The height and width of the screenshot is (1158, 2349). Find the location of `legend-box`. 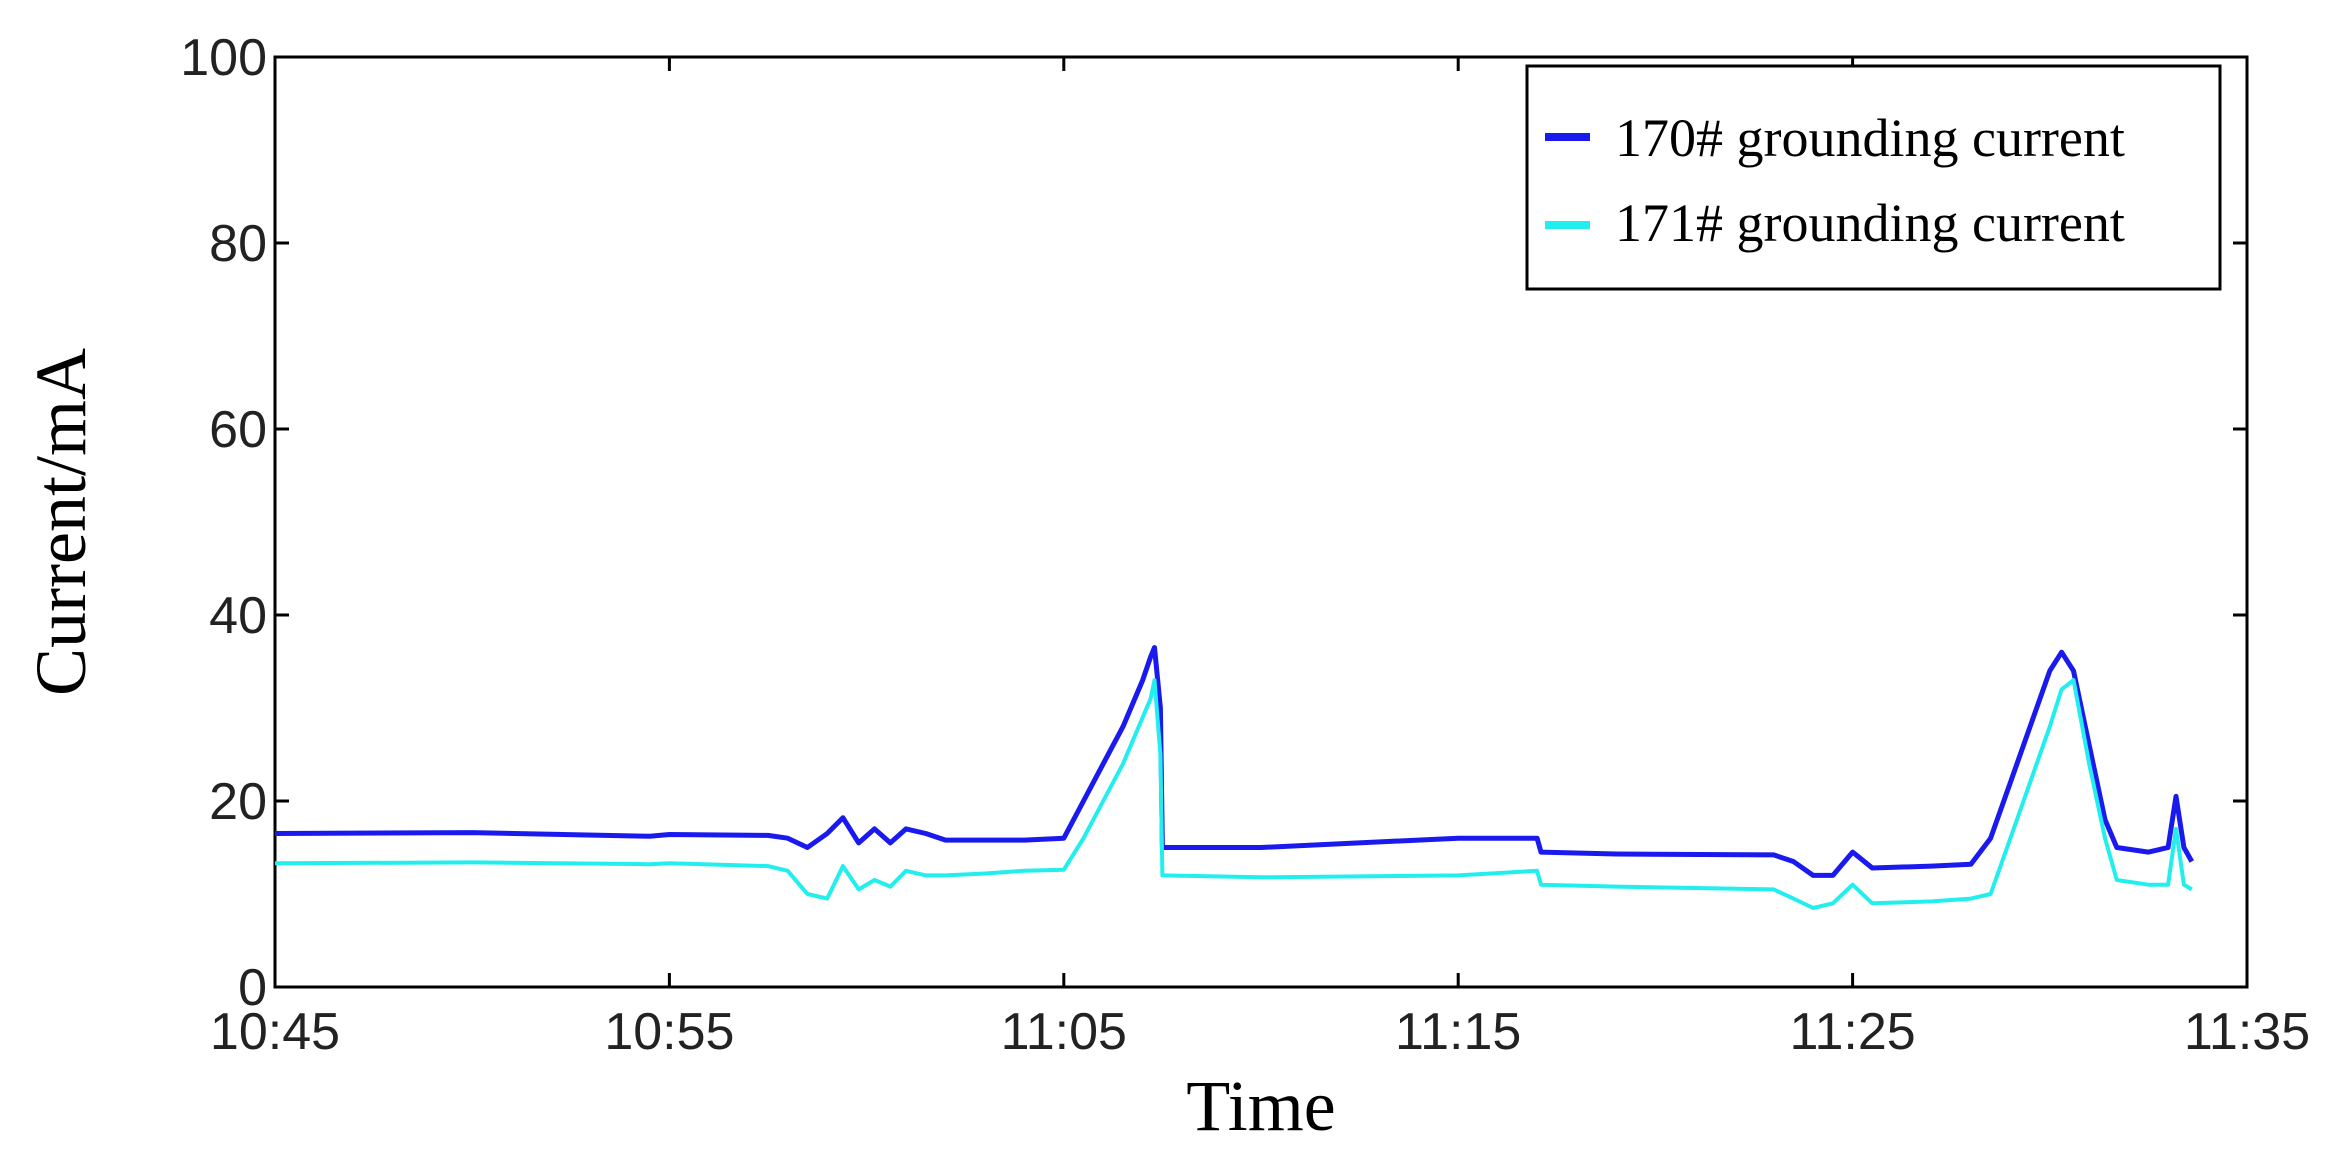

legend-box is located at coordinates (1873, 177).